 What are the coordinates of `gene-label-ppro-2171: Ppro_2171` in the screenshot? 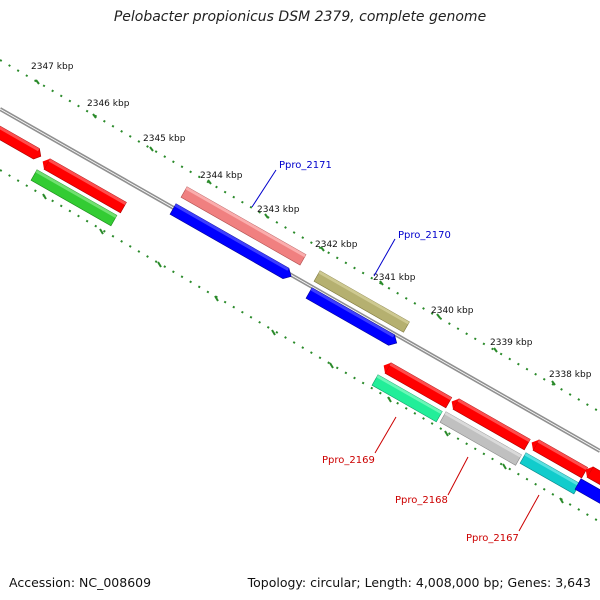 It's located at (305, 165).